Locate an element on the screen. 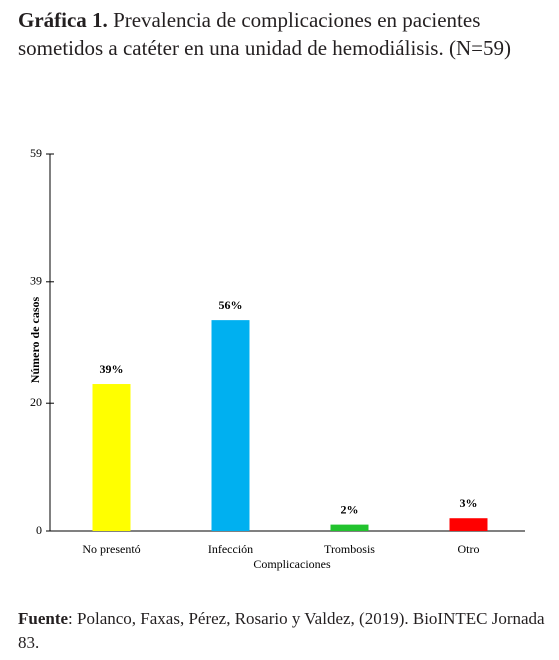 The width and height of the screenshot is (559, 660). y-tick-label: 0 is located at coordinates (39, 530).